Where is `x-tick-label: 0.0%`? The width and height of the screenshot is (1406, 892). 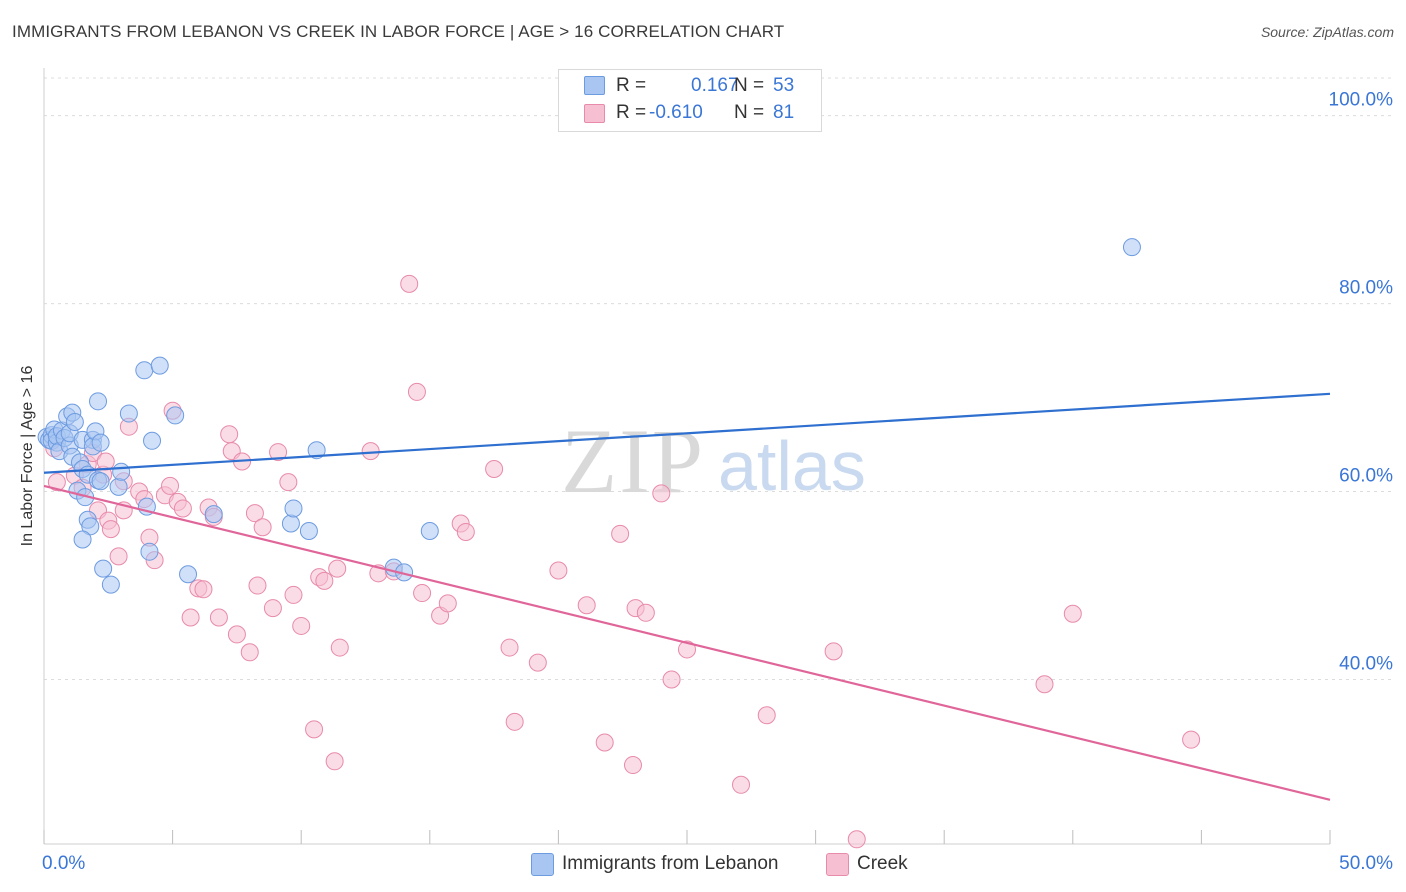 x-tick-label: 0.0% is located at coordinates (63, 863).